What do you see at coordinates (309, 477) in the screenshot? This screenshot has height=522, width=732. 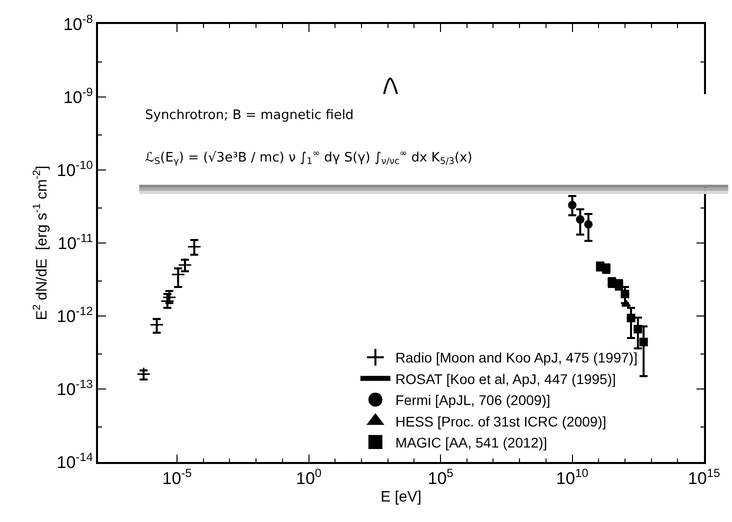 I see `x-tick-label: 10$^{0}$` at bounding box center [309, 477].